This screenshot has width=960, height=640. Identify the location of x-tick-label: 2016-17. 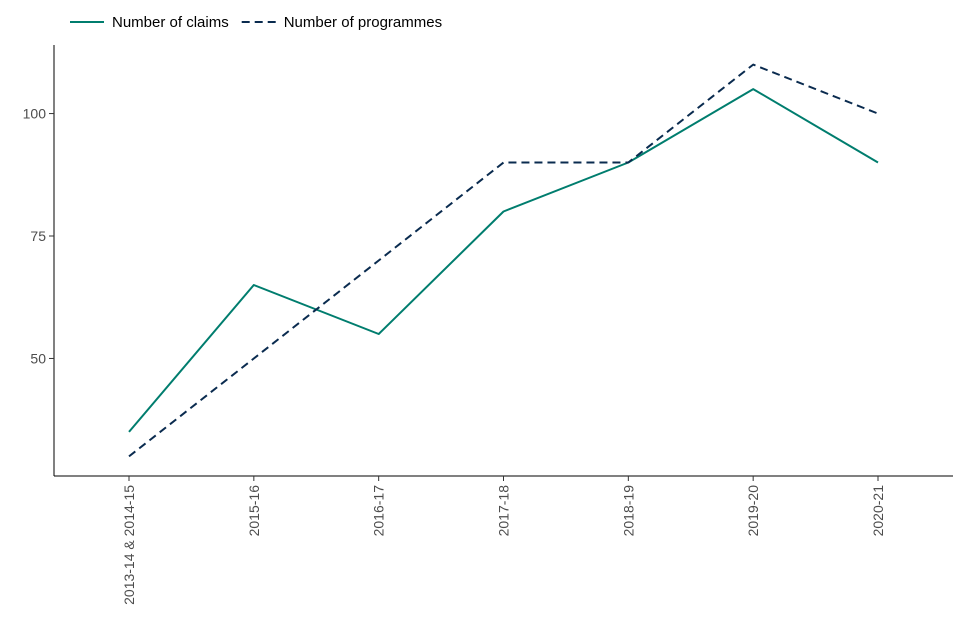
(379, 511).